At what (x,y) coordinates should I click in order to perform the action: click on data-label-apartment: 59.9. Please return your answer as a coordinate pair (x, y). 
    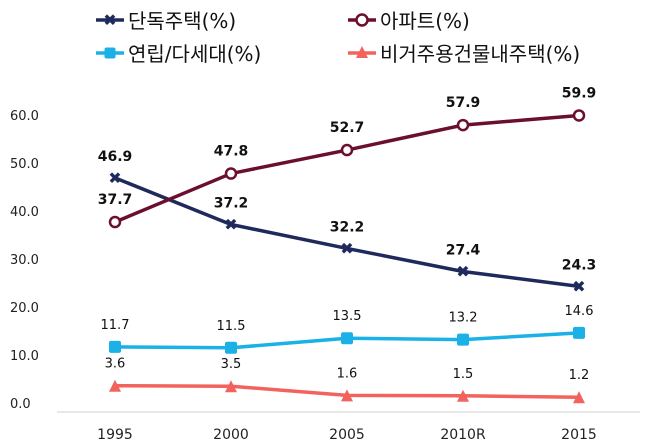
    Looking at the image, I should click on (579, 93).